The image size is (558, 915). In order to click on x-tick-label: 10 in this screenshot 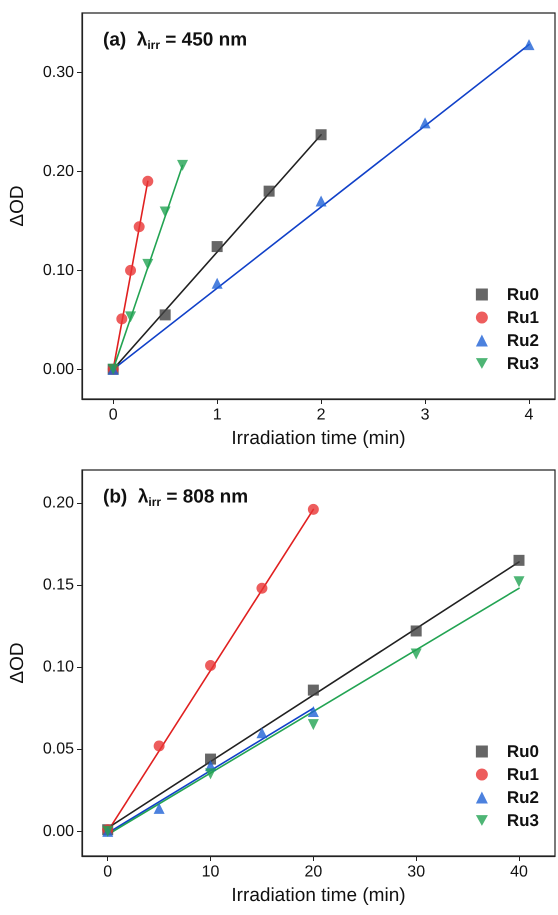, I will do `click(211, 872)`.